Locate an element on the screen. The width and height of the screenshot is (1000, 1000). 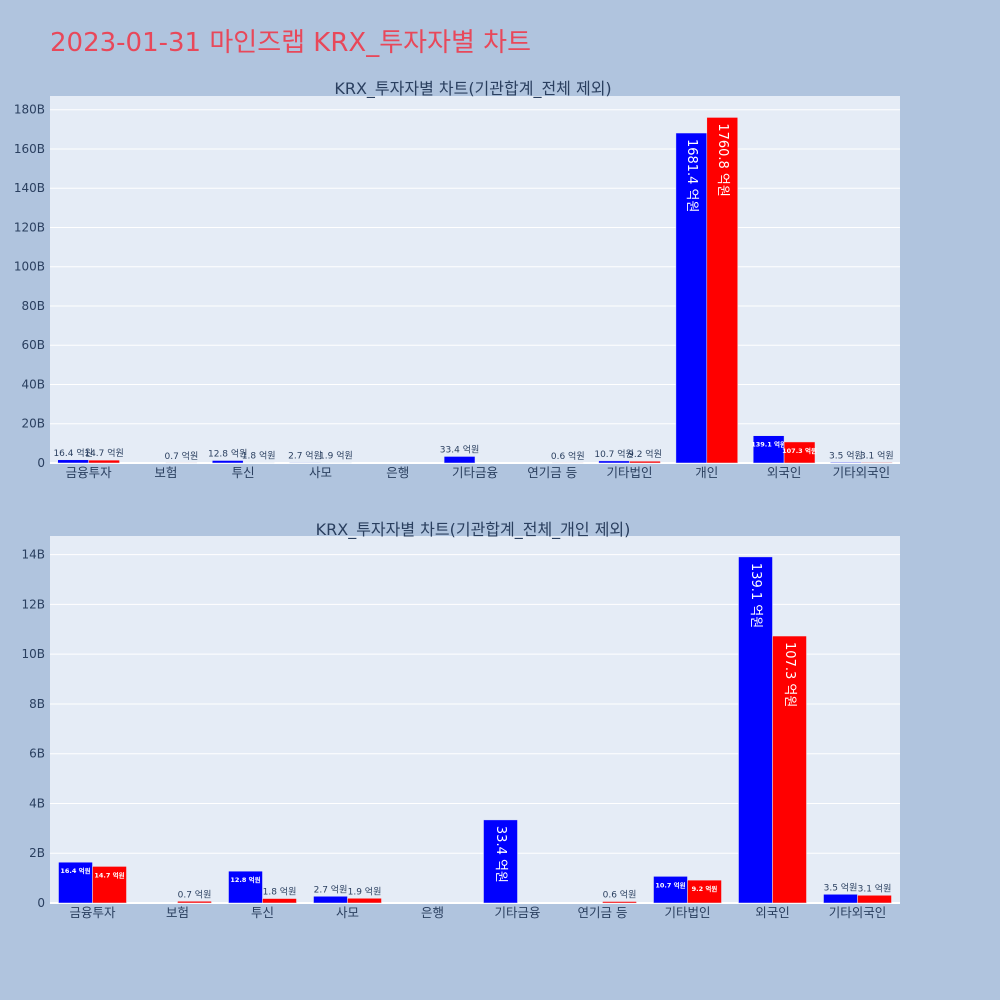
y-tick-label: 120B is located at coordinates (29, 227).